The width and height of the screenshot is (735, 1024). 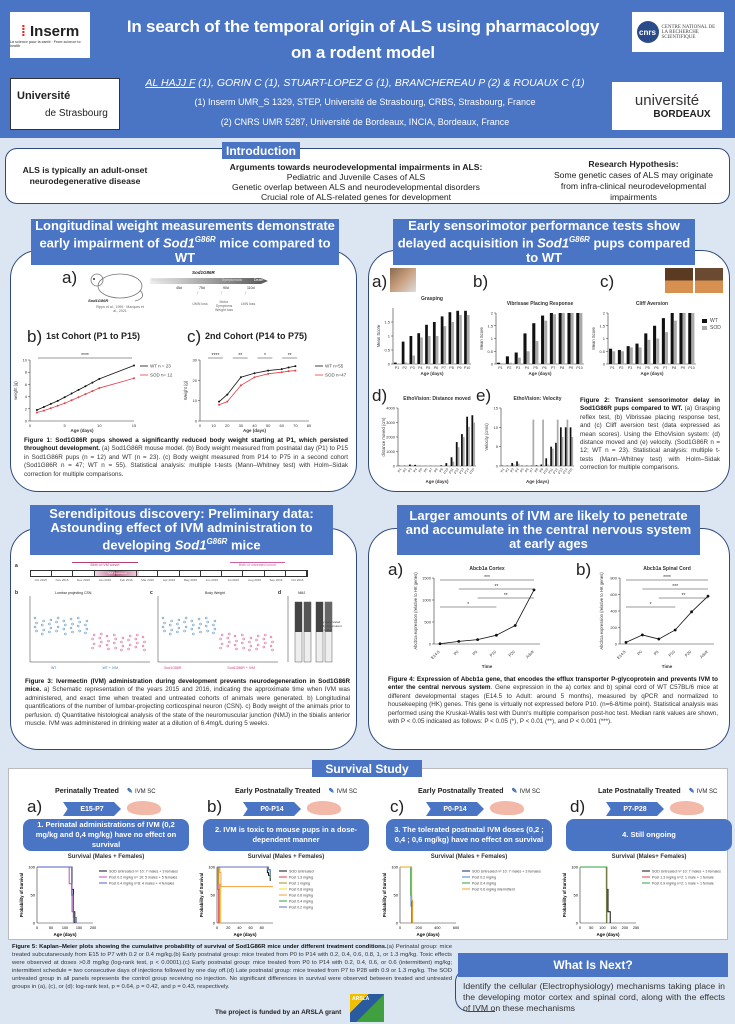 I want to click on significance-stars: ****, so click(x=667, y=578).